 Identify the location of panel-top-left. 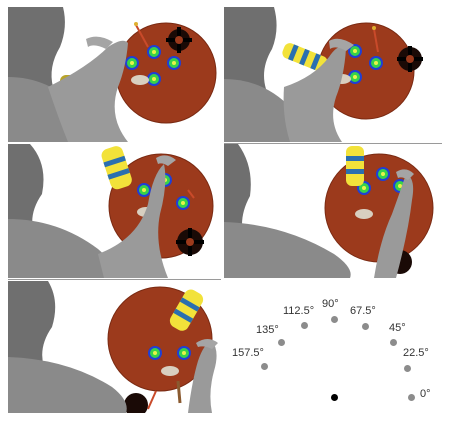
(114, 74).